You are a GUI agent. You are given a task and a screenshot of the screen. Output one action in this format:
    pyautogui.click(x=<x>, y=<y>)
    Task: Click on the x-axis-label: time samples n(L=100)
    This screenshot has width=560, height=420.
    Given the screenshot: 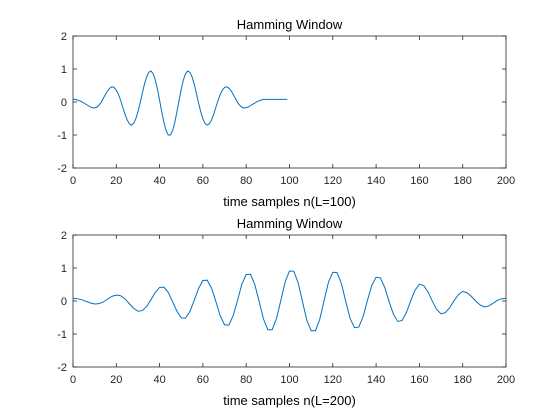 What is the action you would take?
    pyautogui.click(x=289, y=201)
    